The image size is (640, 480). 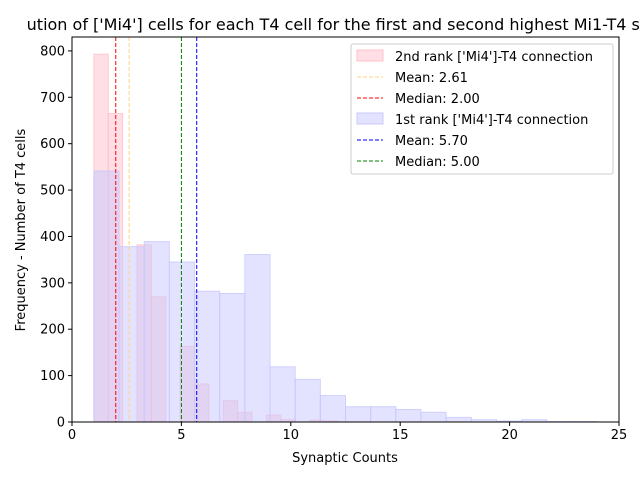 What do you see at coordinates (509, 435) in the screenshot?
I see `x-tick-label: 20` at bounding box center [509, 435].